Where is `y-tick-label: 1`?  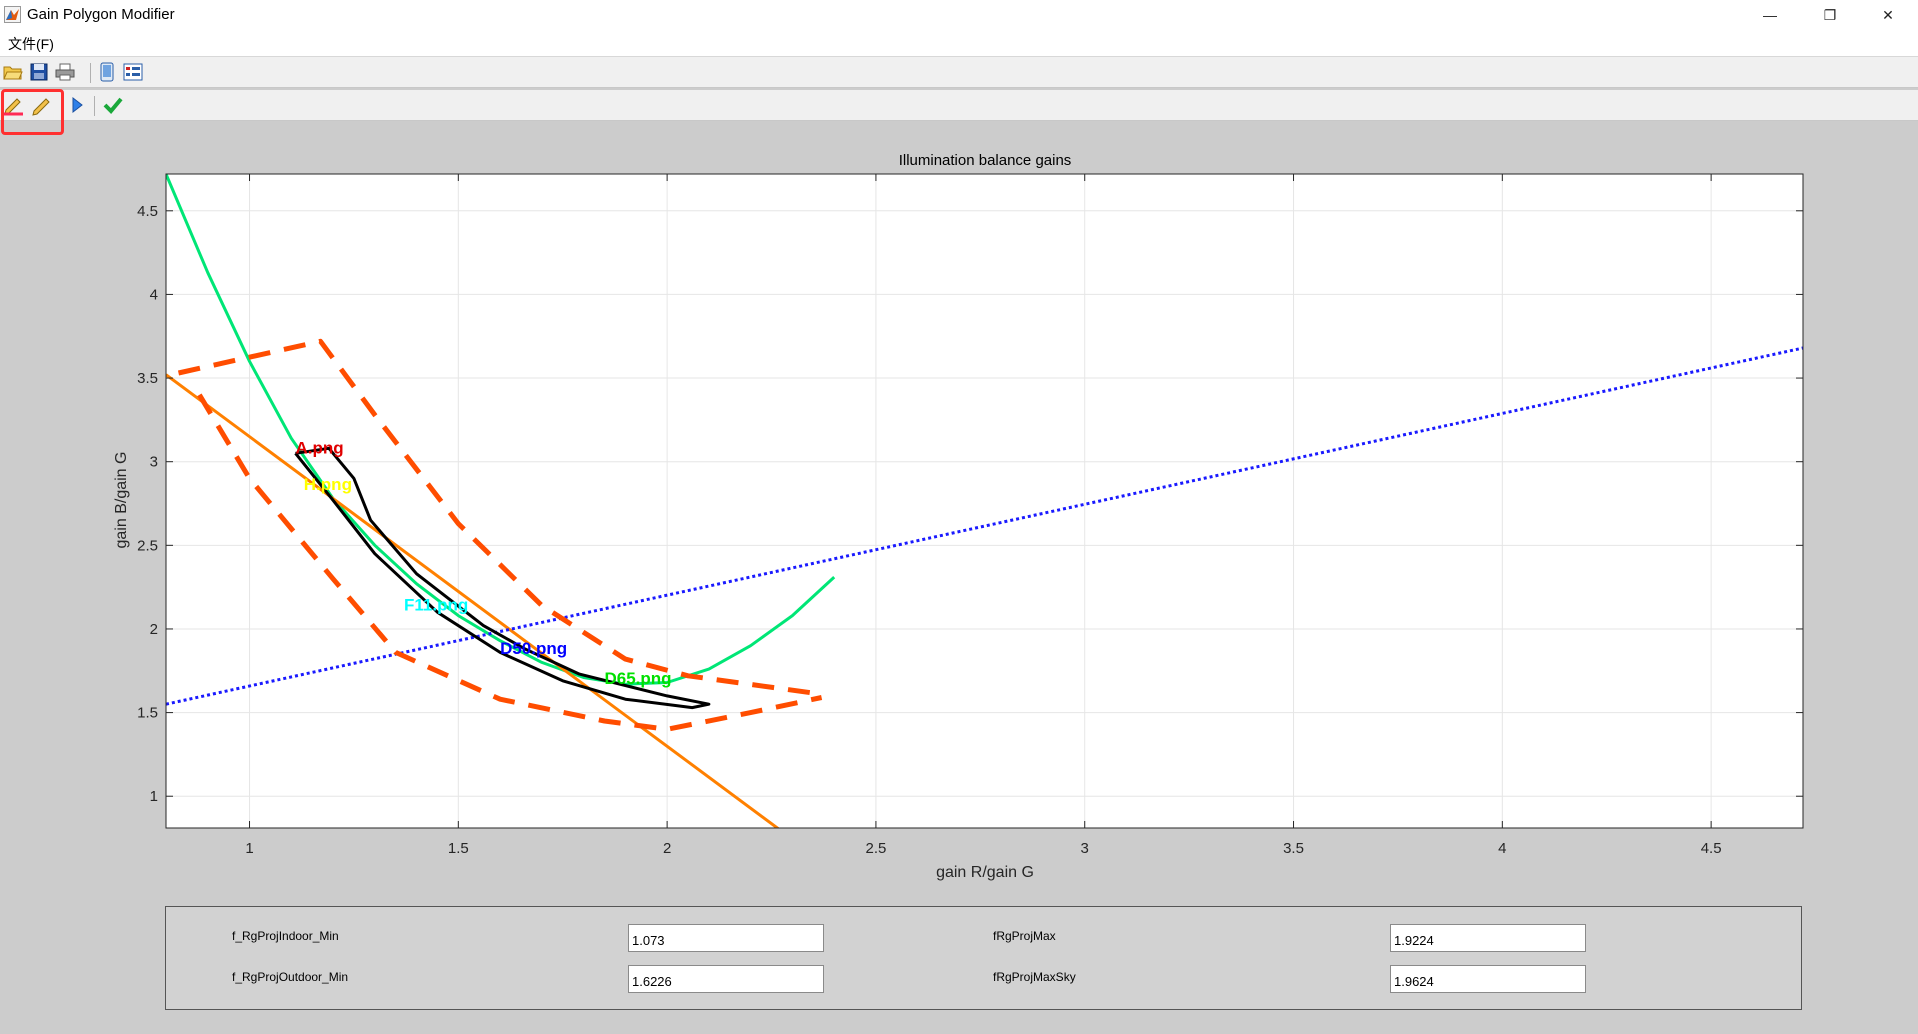
y-tick-label: 1 is located at coordinates (154, 796).